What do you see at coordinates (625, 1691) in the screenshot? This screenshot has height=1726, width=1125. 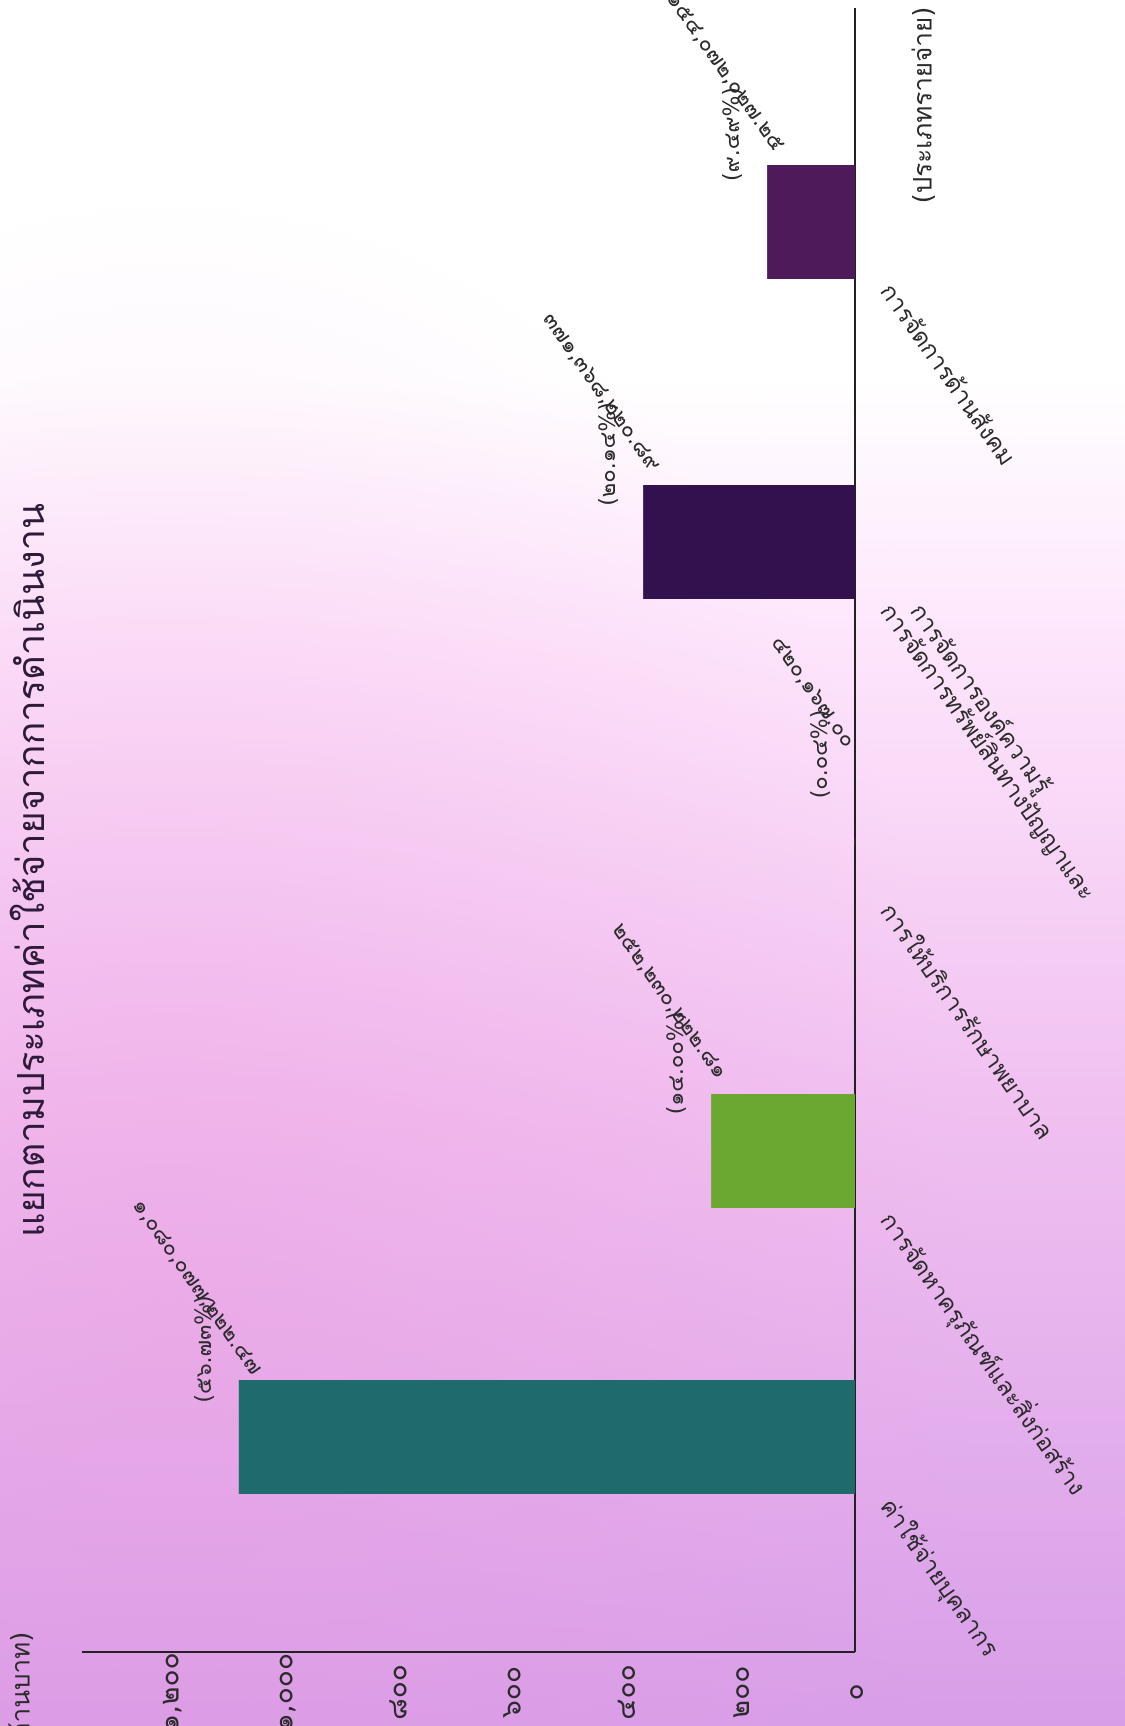 I see `y-tick-label: ๔๐๐` at bounding box center [625, 1691].